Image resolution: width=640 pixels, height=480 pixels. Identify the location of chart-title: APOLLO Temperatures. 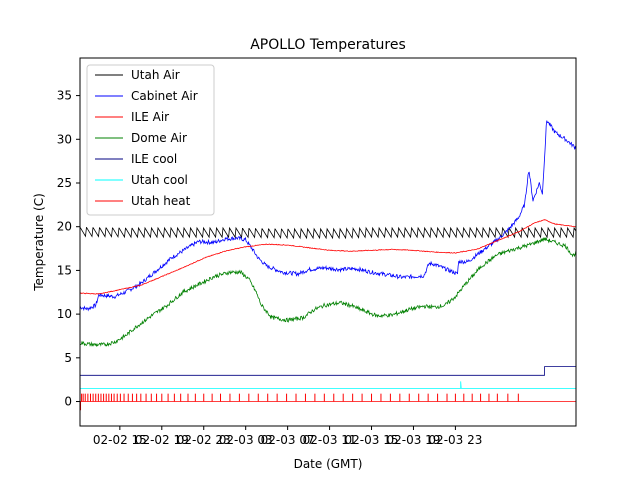
(328, 45).